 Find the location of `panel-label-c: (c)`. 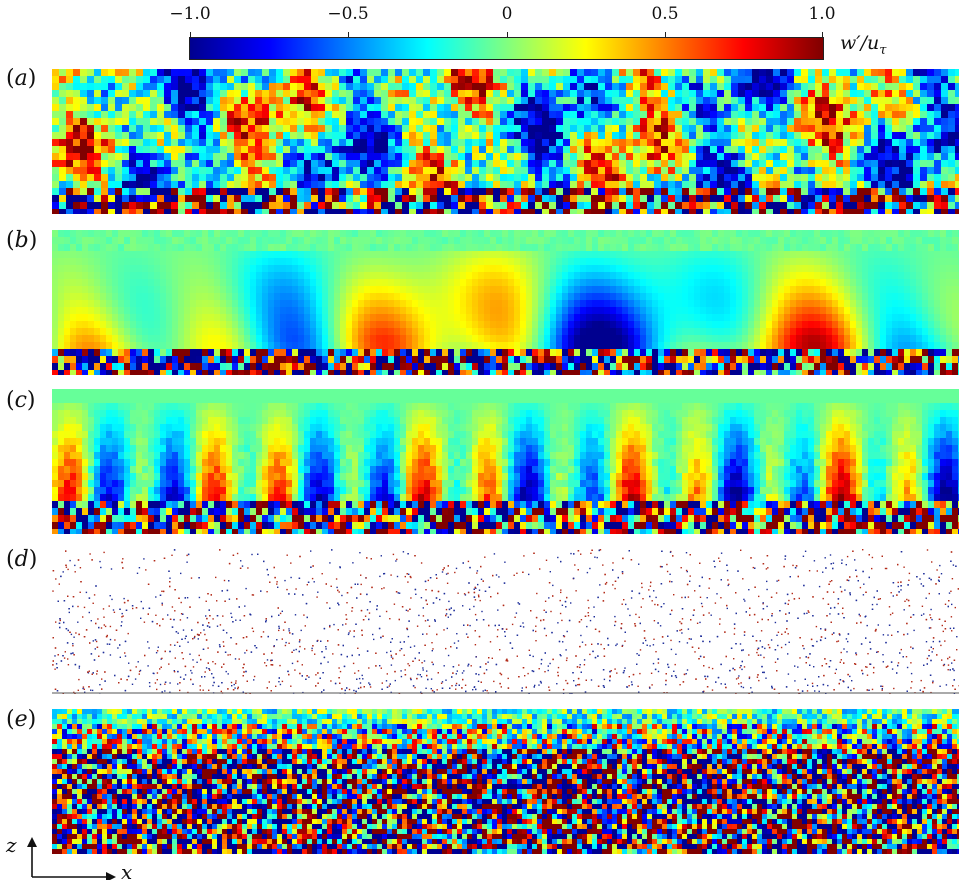

panel-label-c: (c) is located at coordinates (21, 400).